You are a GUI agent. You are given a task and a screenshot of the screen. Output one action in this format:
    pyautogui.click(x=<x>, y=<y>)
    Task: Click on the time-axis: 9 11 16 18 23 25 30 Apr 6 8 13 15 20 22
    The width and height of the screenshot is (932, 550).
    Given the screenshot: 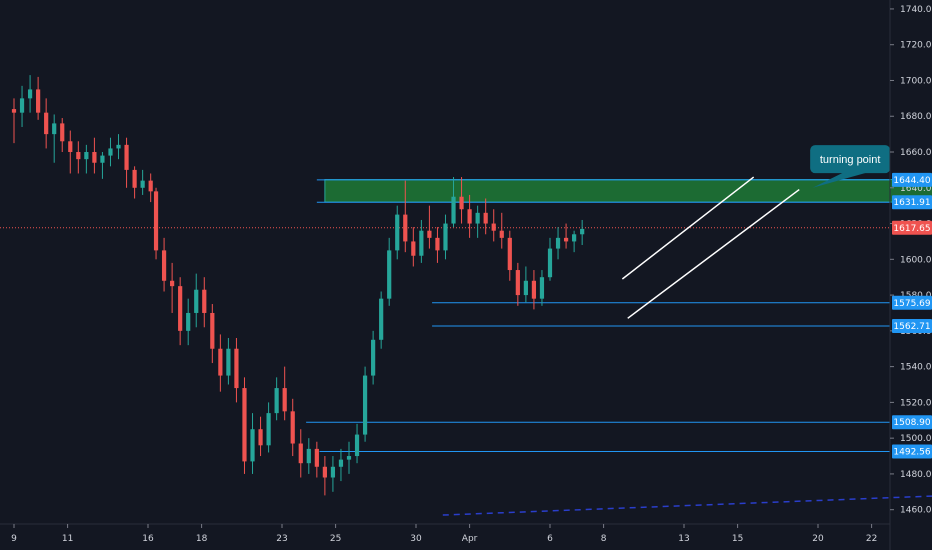 What is the action you would take?
    pyautogui.click(x=444, y=534)
    